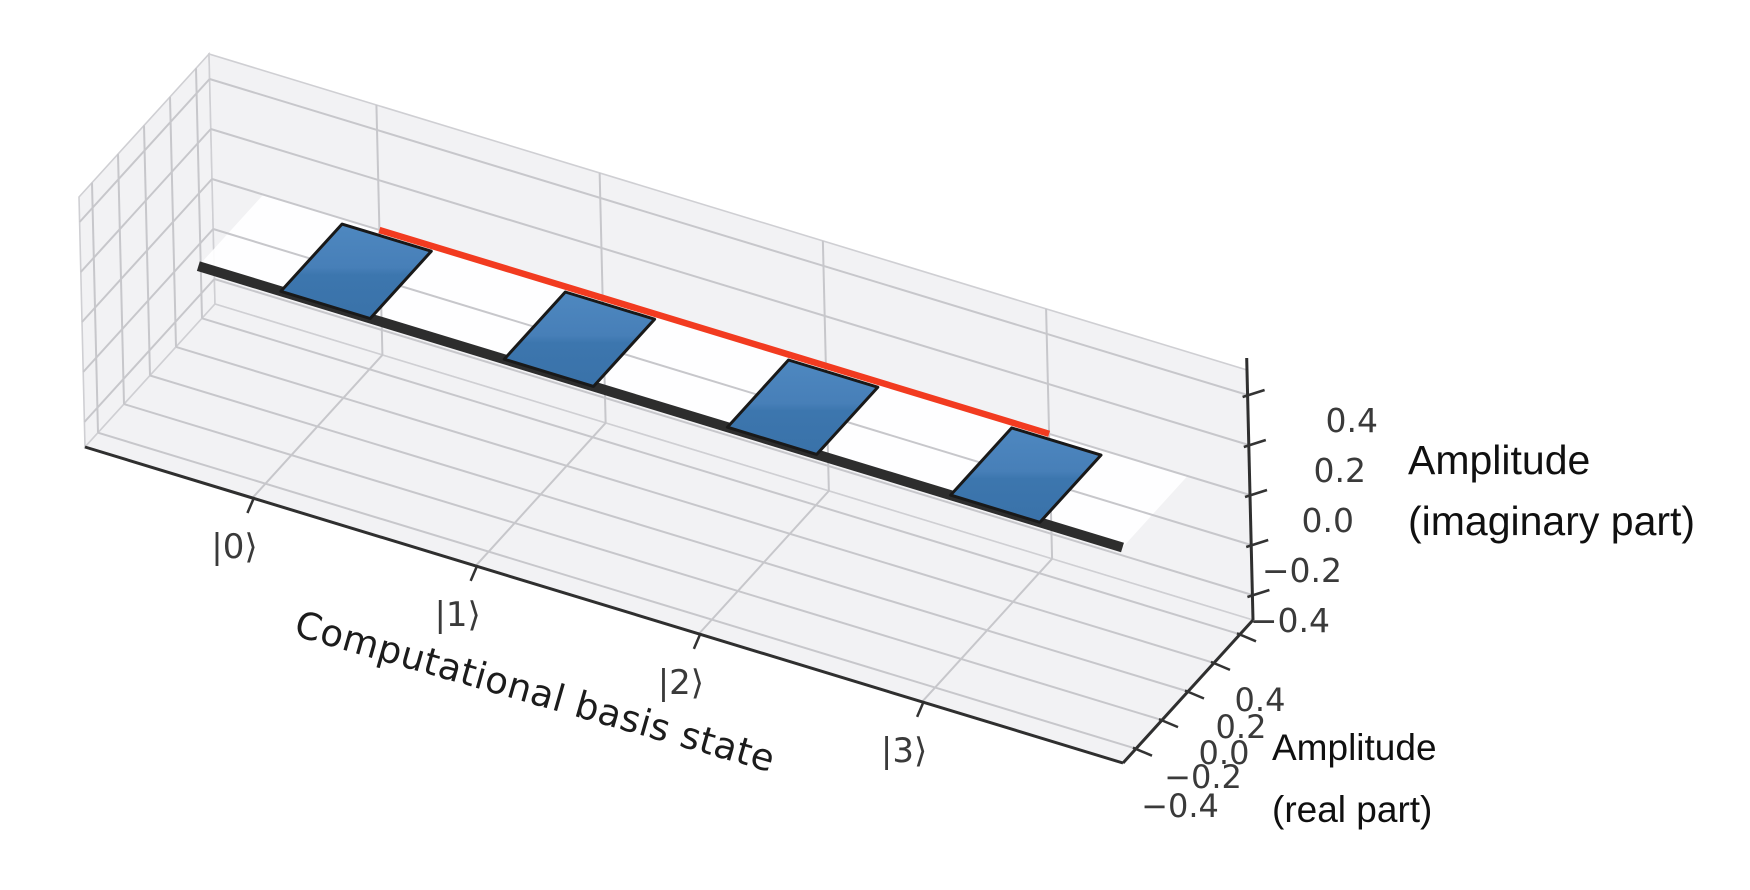 The image size is (1750, 890). Describe the element at coordinates (1302, 570) in the screenshot. I see `z-tick-label: −0.2` at that location.